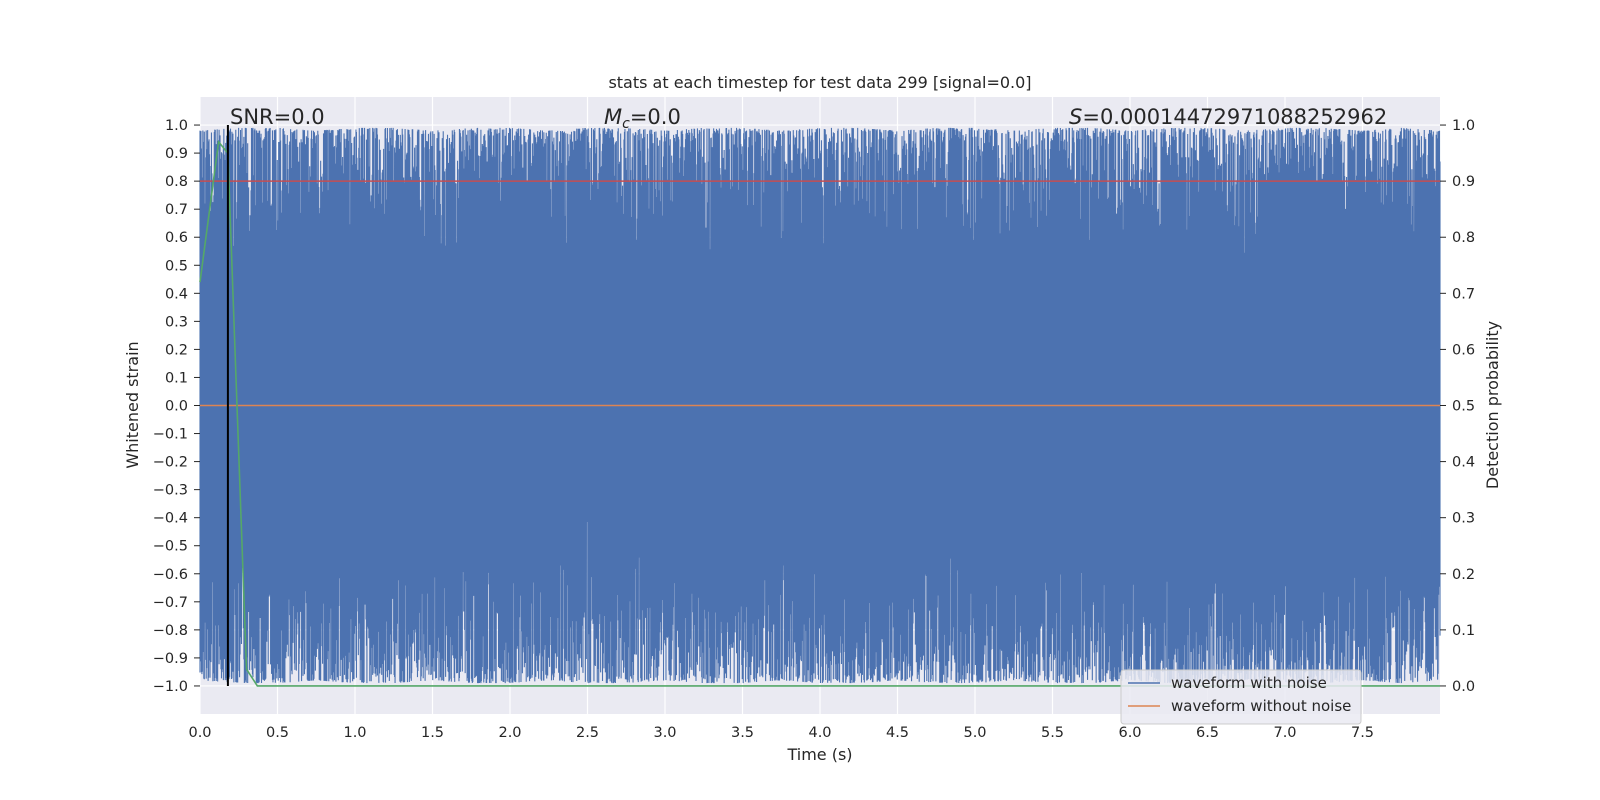 The image size is (1600, 800). I want to click on x-tick-label: 0.5, so click(277, 733).